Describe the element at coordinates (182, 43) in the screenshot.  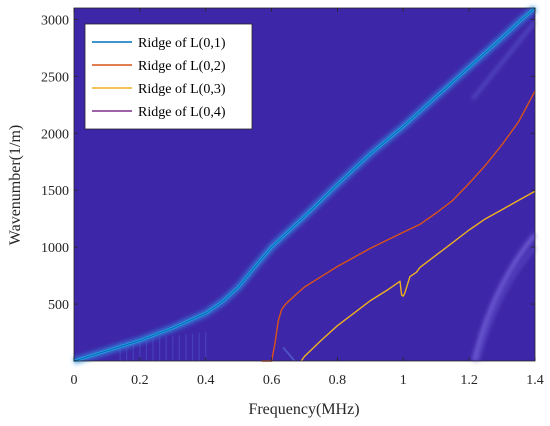
I see `legend-label-1: Ridge of L(0,1)` at that location.